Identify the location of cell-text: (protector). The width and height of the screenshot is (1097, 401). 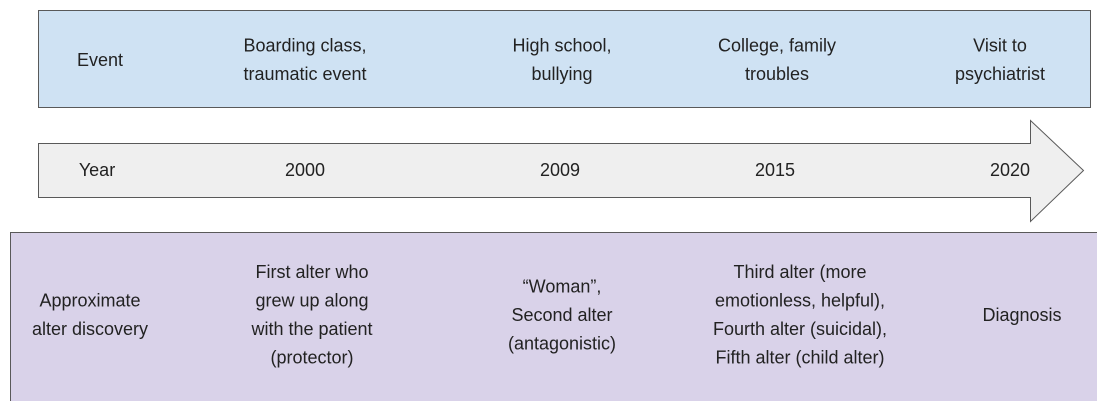
(311, 358).